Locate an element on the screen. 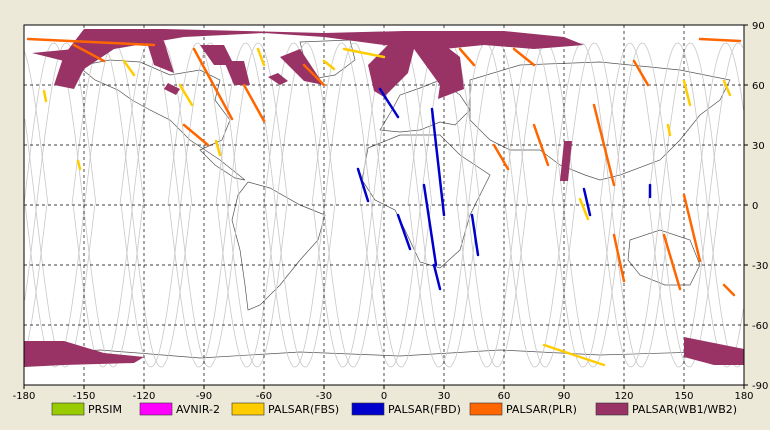  x-tick-label: -180 is located at coordinates (24, 396).